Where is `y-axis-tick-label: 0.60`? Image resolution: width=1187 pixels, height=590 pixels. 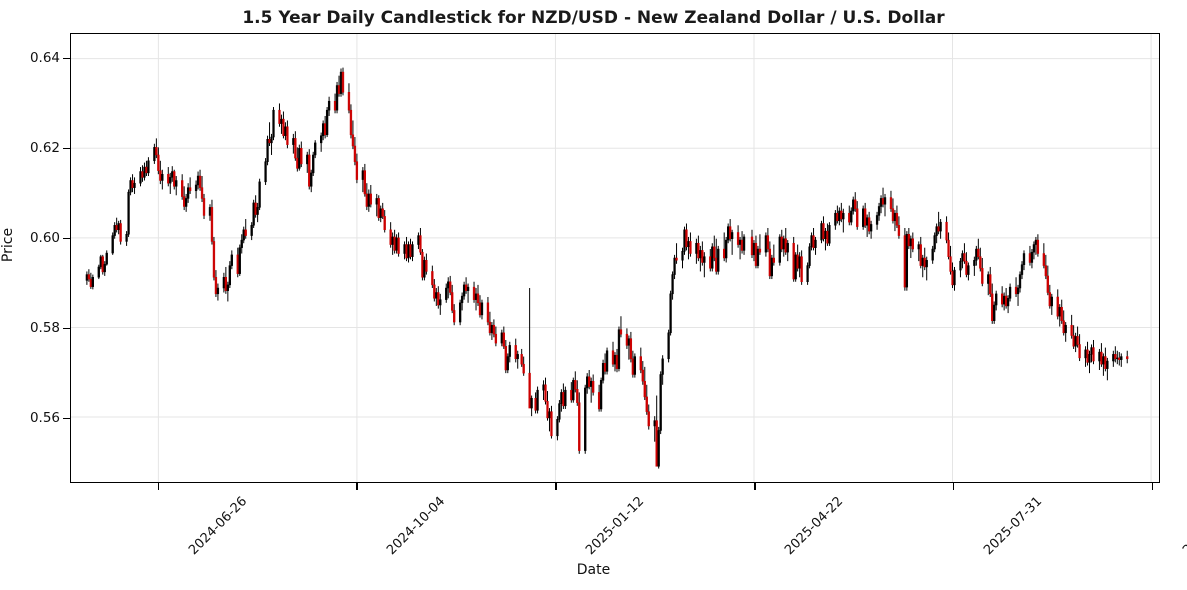
y-axis-tick-label: 0.60 is located at coordinates (44, 237).